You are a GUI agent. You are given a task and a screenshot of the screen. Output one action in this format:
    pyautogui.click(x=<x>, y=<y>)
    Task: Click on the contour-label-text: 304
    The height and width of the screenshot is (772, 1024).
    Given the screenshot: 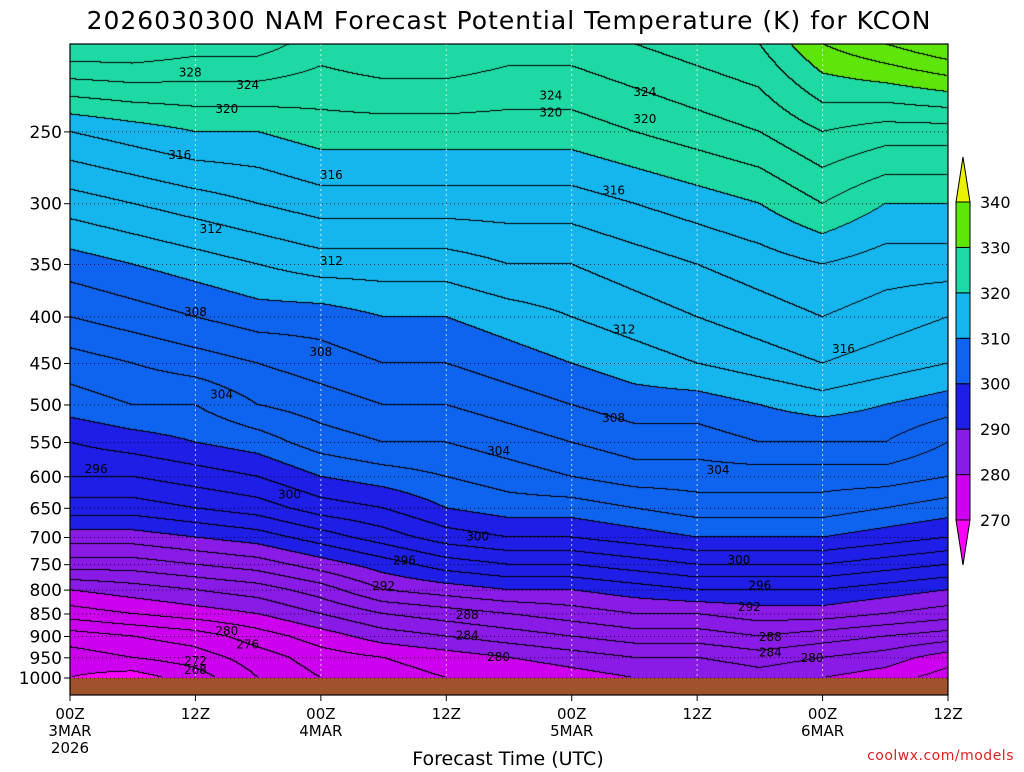 What is the action you would take?
    pyautogui.click(x=498, y=451)
    